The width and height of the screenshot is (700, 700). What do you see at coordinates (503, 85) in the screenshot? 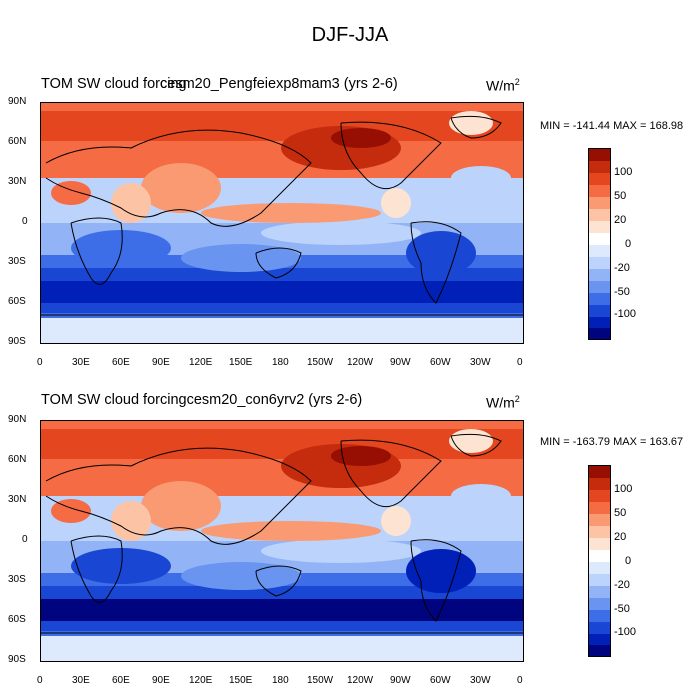
I see `panel-1-units: W/m2` at bounding box center [503, 85].